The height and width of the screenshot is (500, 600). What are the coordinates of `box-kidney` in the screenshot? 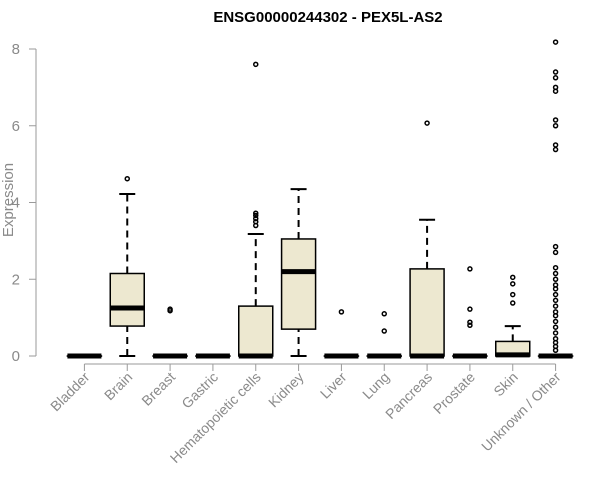 It's located at (298, 272).